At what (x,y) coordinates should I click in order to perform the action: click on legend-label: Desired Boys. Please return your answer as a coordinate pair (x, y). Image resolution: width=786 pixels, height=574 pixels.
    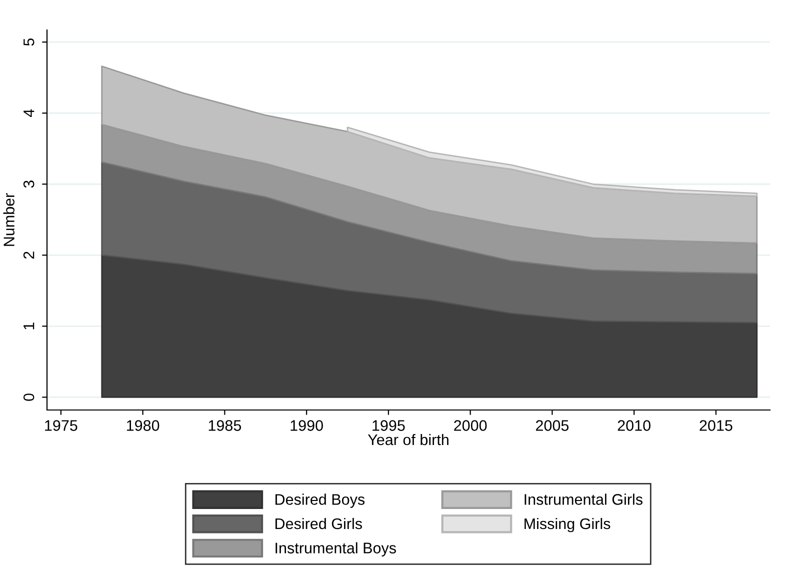
    Looking at the image, I should click on (320, 501).